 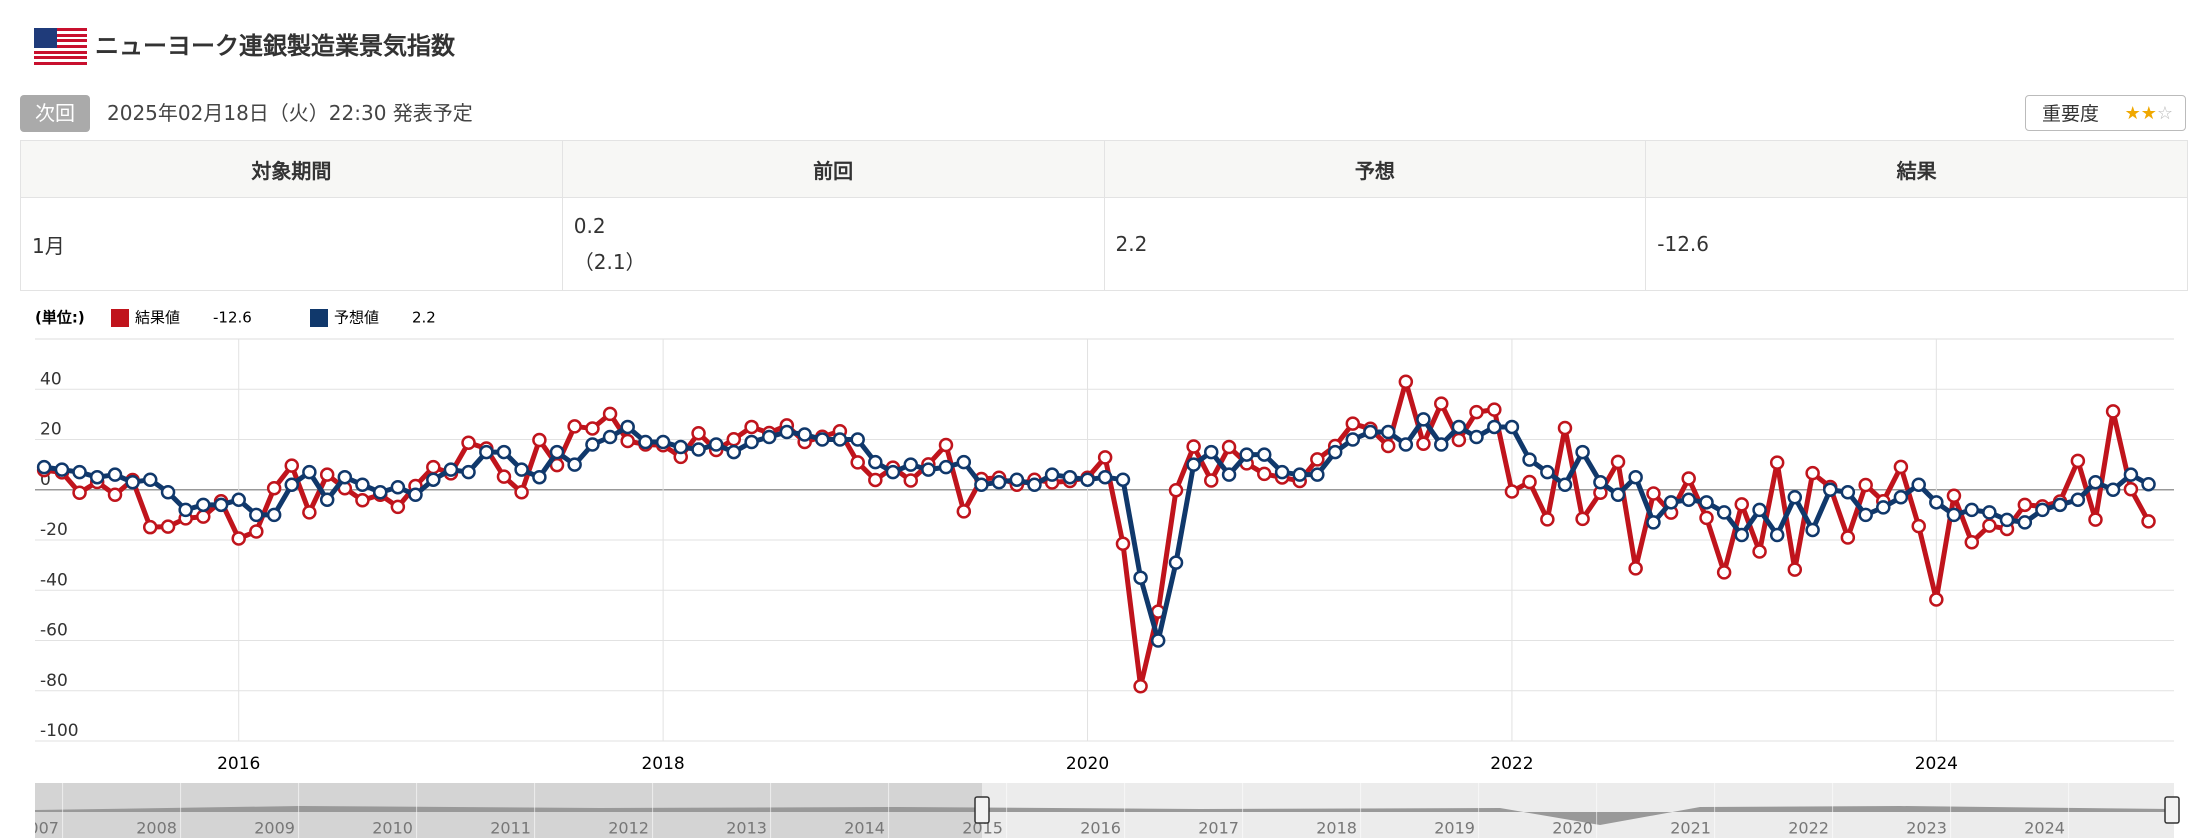 I want to click on y-tick-label: 40, so click(x=51, y=379).